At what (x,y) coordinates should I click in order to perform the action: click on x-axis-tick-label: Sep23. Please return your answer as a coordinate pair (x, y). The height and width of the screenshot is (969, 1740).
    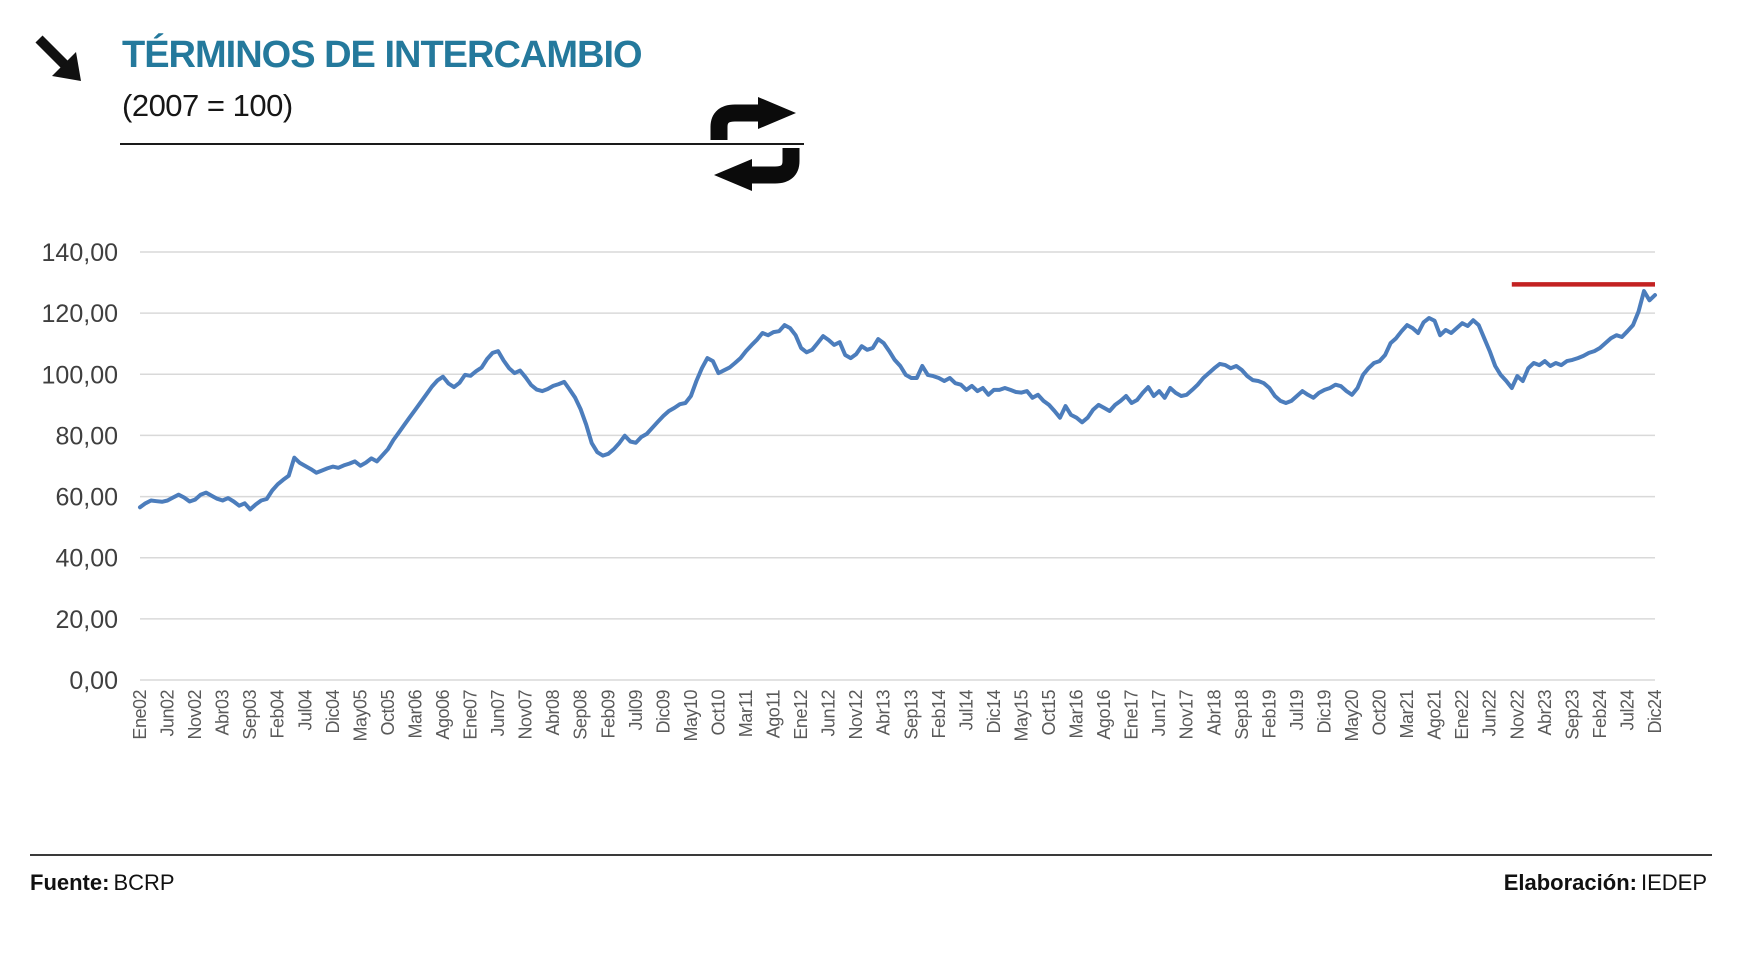
    Looking at the image, I should click on (1572, 715).